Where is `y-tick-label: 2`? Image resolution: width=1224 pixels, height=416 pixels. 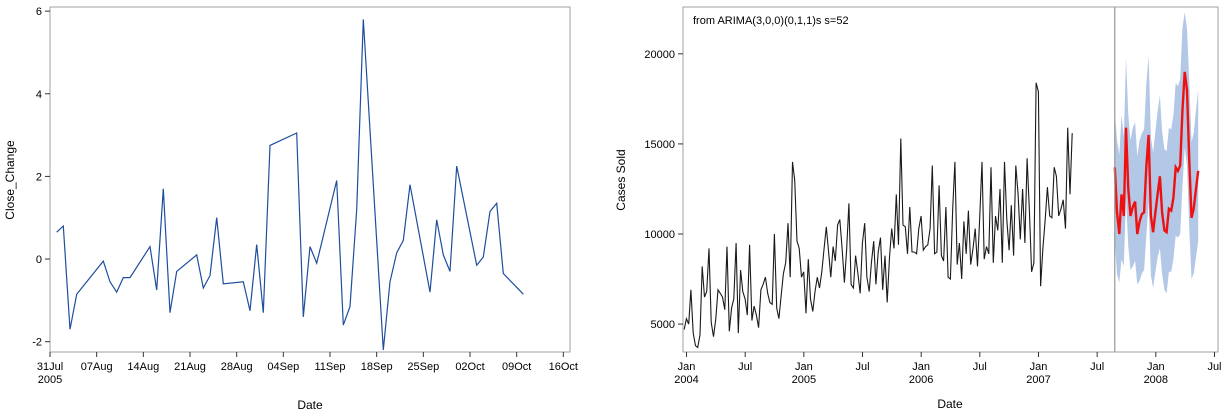 y-tick-label: 2 is located at coordinates (39, 177).